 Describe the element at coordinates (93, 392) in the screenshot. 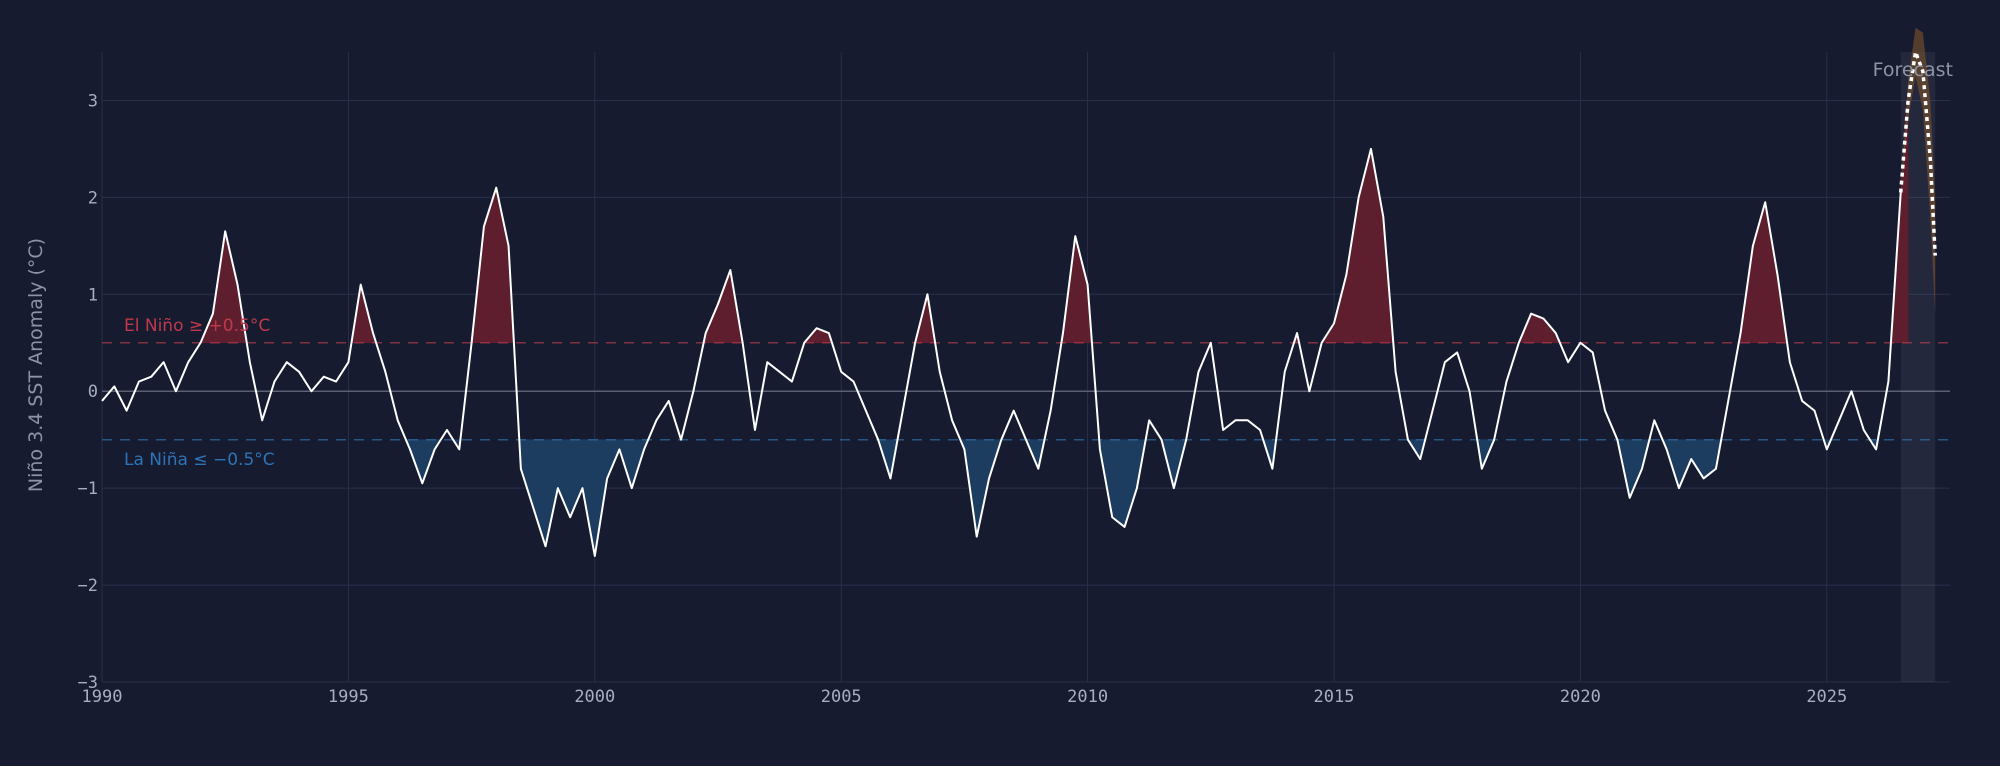

I see `y-tick-label: 0` at that location.